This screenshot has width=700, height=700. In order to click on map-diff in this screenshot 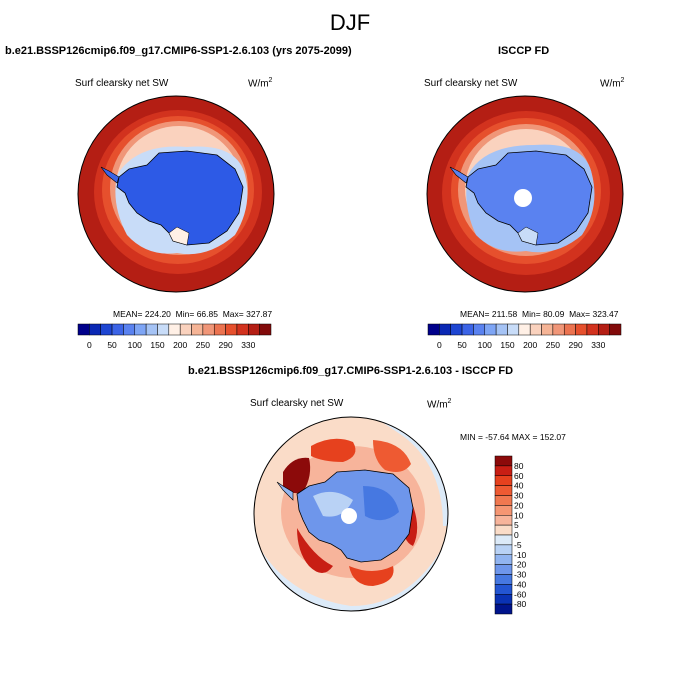, I will do `click(351, 514)`.